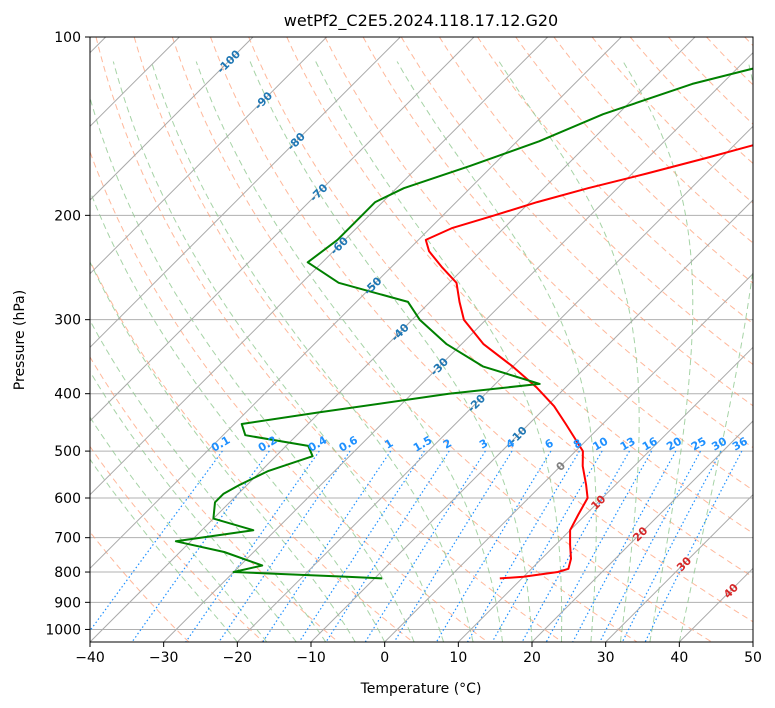  What do you see at coordinates (238, 658) in the screenshot?
I see `x-tick-label: −20` at bounding box center [238, 658].